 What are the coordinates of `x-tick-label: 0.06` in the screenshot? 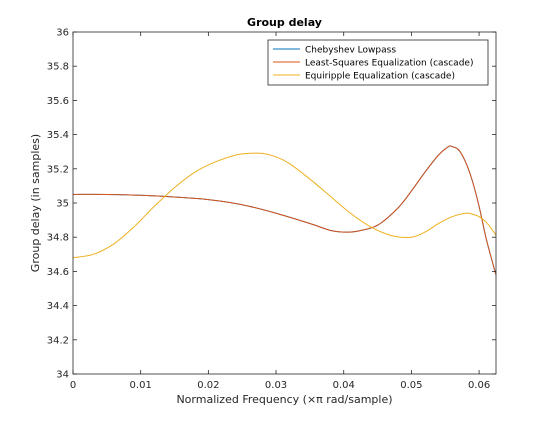 It's located at (479, 385).